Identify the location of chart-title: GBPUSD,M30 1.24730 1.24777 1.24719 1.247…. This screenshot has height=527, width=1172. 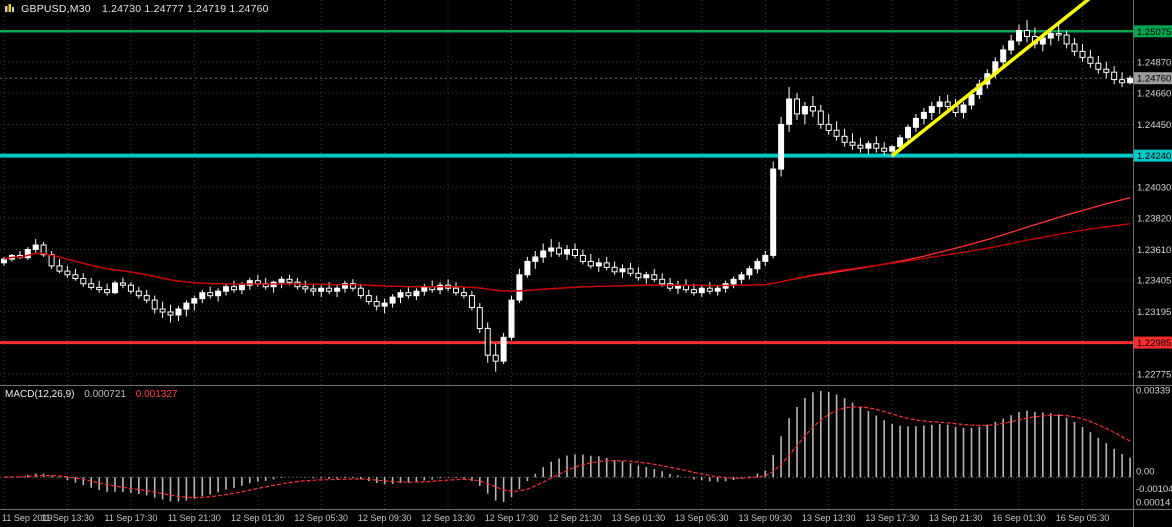
(137, 9).